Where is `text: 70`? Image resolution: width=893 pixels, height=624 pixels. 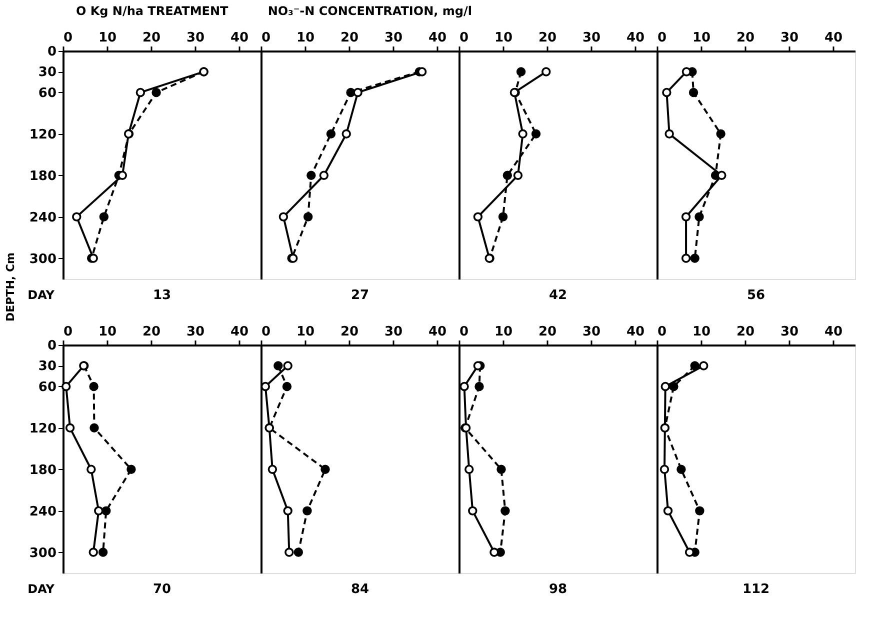
text: 70 is located at coordinates (162, 589).